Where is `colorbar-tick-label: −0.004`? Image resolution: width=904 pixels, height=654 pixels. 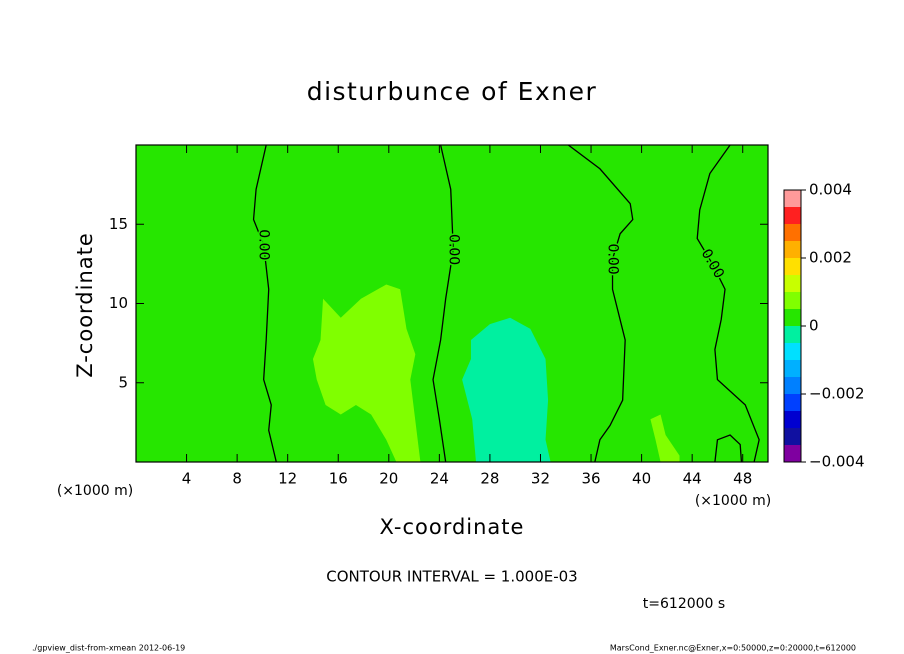 colorbar-tick-label: −0.004 is located at coordinates (837, 462).